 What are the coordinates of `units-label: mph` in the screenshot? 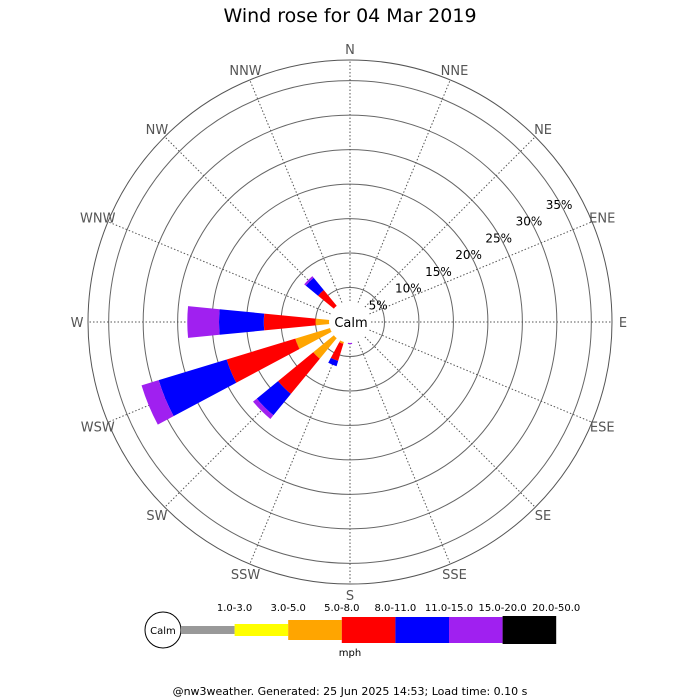 It's located at (350, 653).